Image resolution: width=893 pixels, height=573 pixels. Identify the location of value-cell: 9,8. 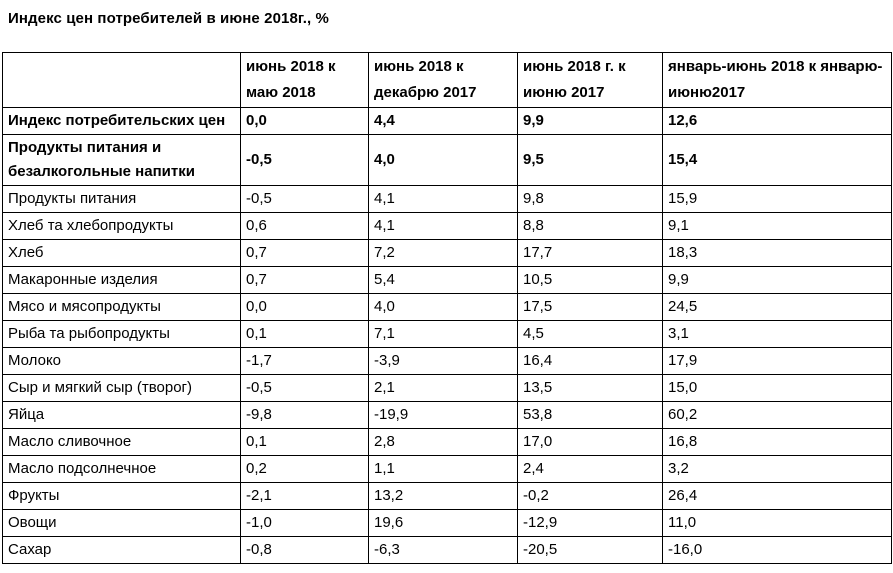
(590, 199).